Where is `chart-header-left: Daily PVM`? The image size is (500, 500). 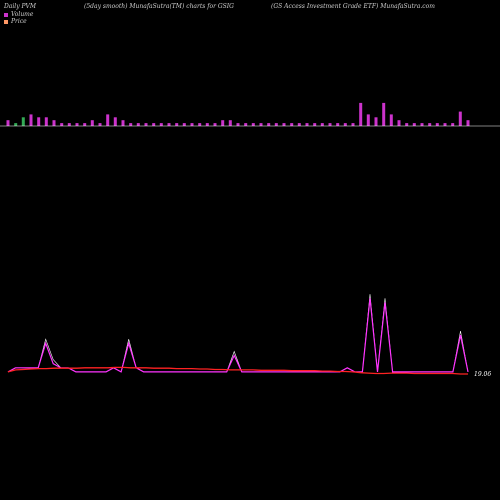 chart-header-left: Daily PVM is located at coordinates (20, 6).